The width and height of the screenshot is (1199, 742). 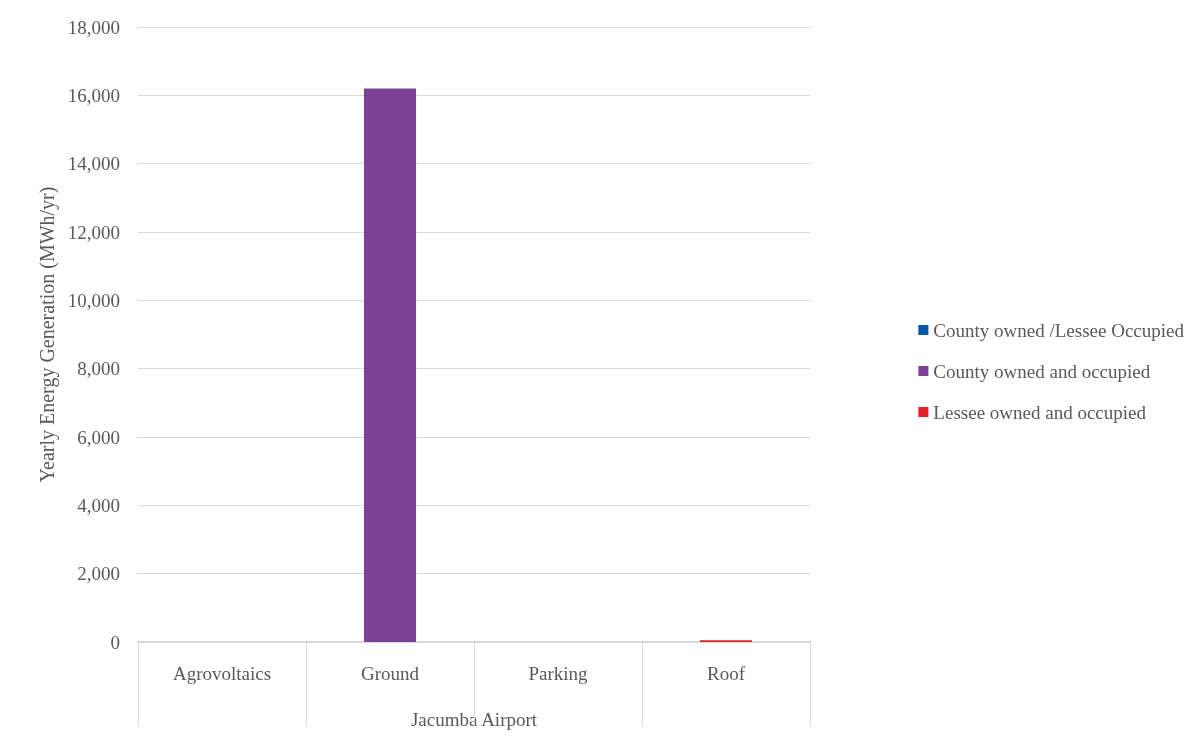 I want to click on y-tick-label: 14,000, so click(x=93, y=164).